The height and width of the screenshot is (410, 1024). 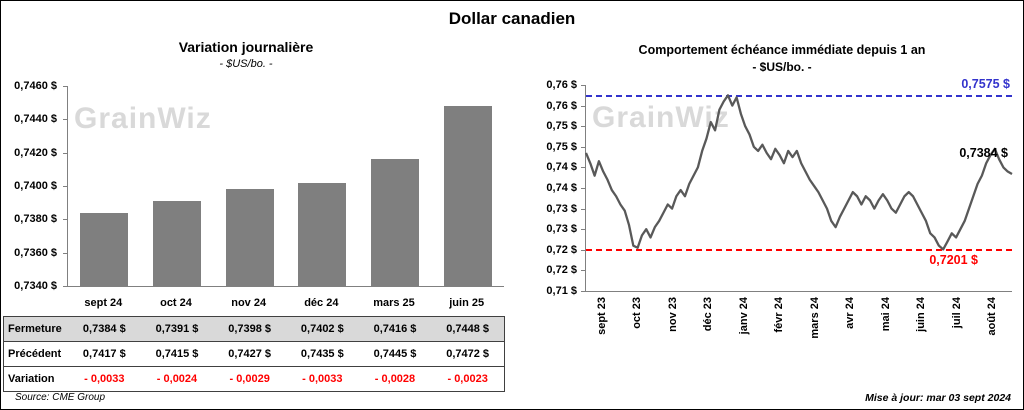 What do you see at coordinates (467, 379) in the screenshot?
I see `table-cell: - 0,0023` at bounding box center [467, 379].